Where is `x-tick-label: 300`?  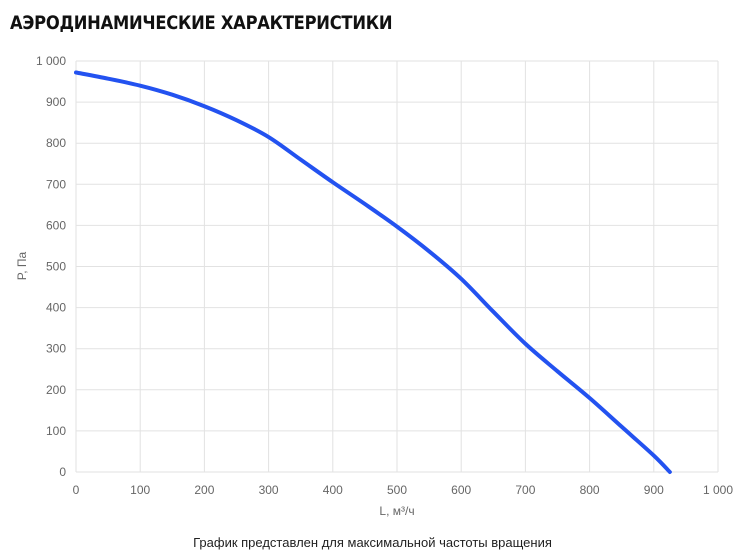 x-tick-label: 300 is located at coordinates (269, 490).